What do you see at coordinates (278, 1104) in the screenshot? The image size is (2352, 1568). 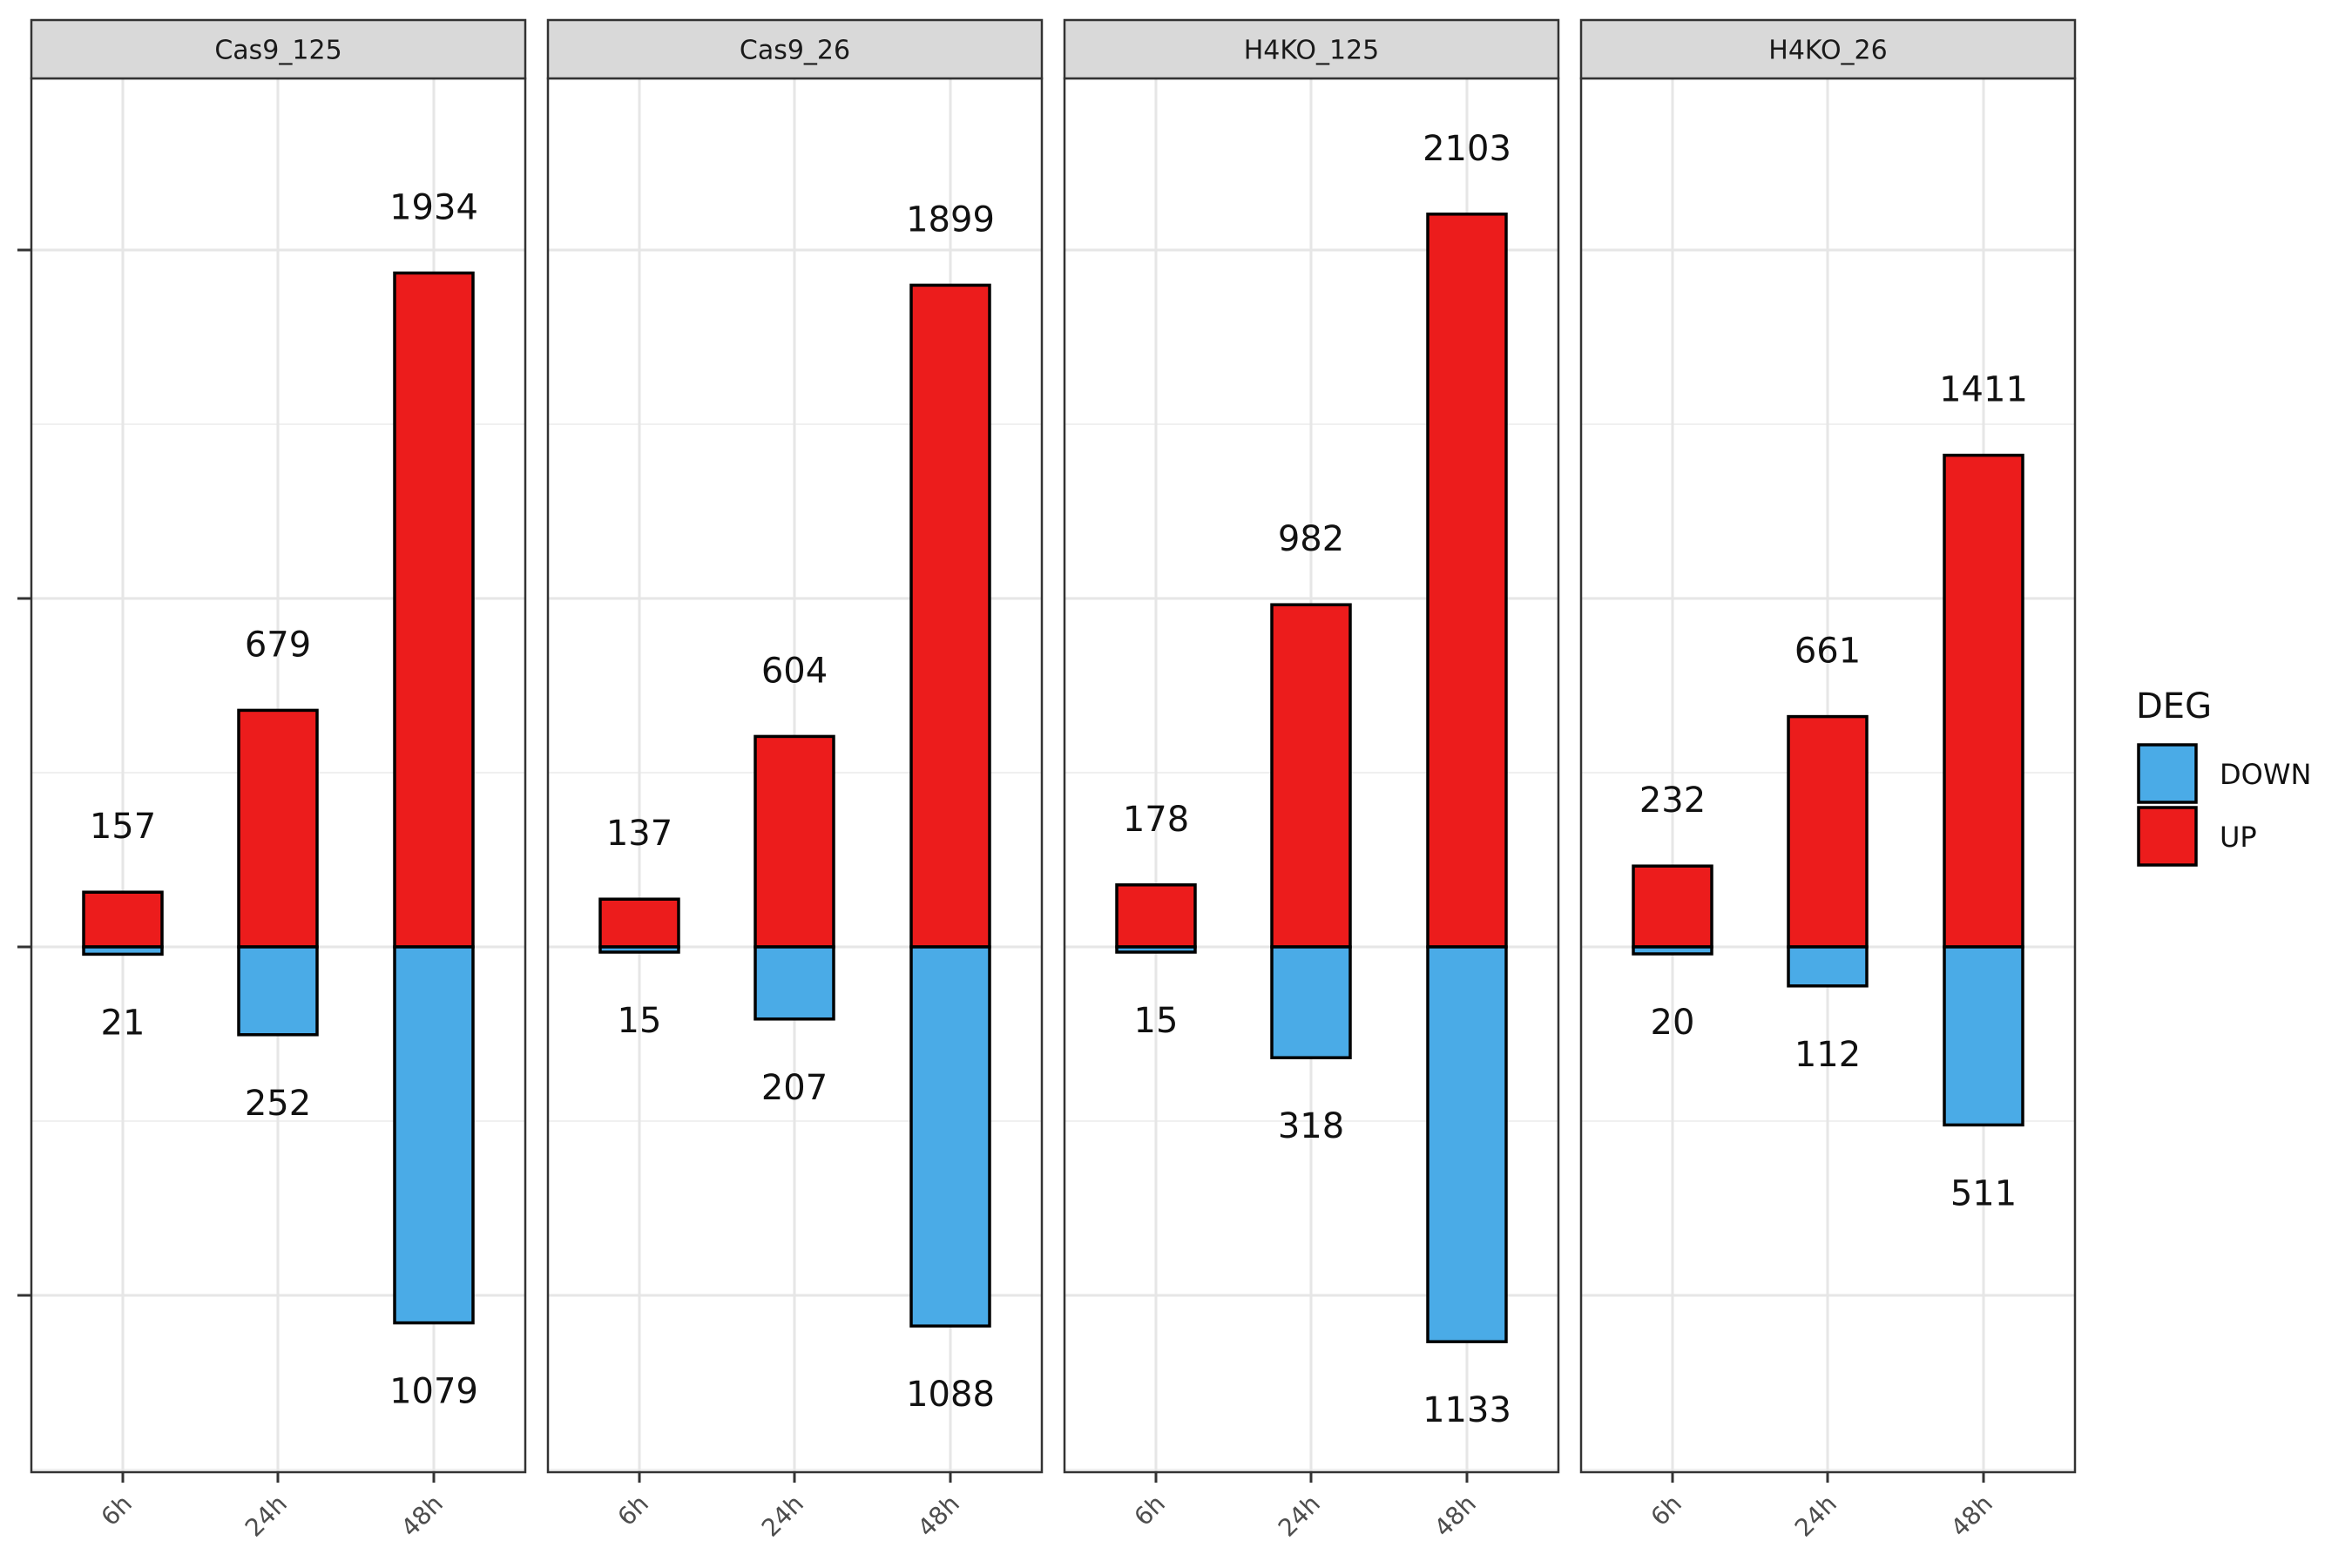 I see `data-label-down: 252` at bounding box center [278, 1104].